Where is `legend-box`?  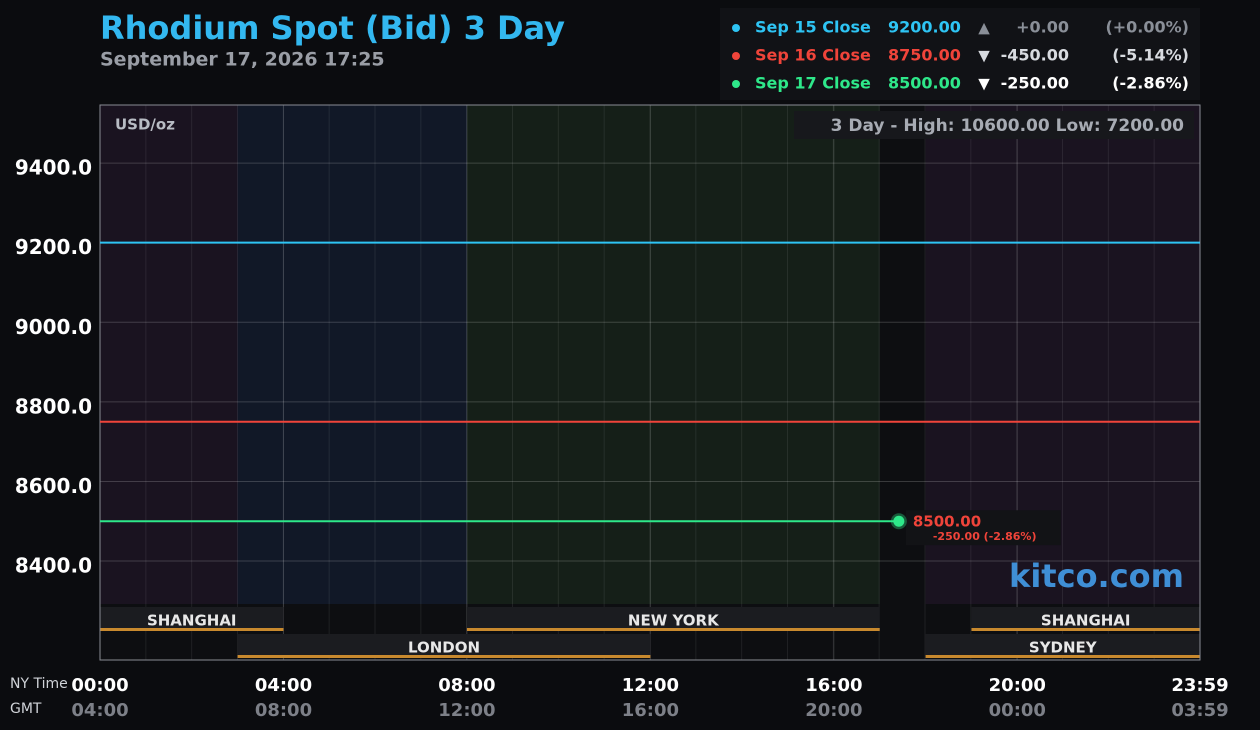
legend-box is located at coordinates (960, 54).